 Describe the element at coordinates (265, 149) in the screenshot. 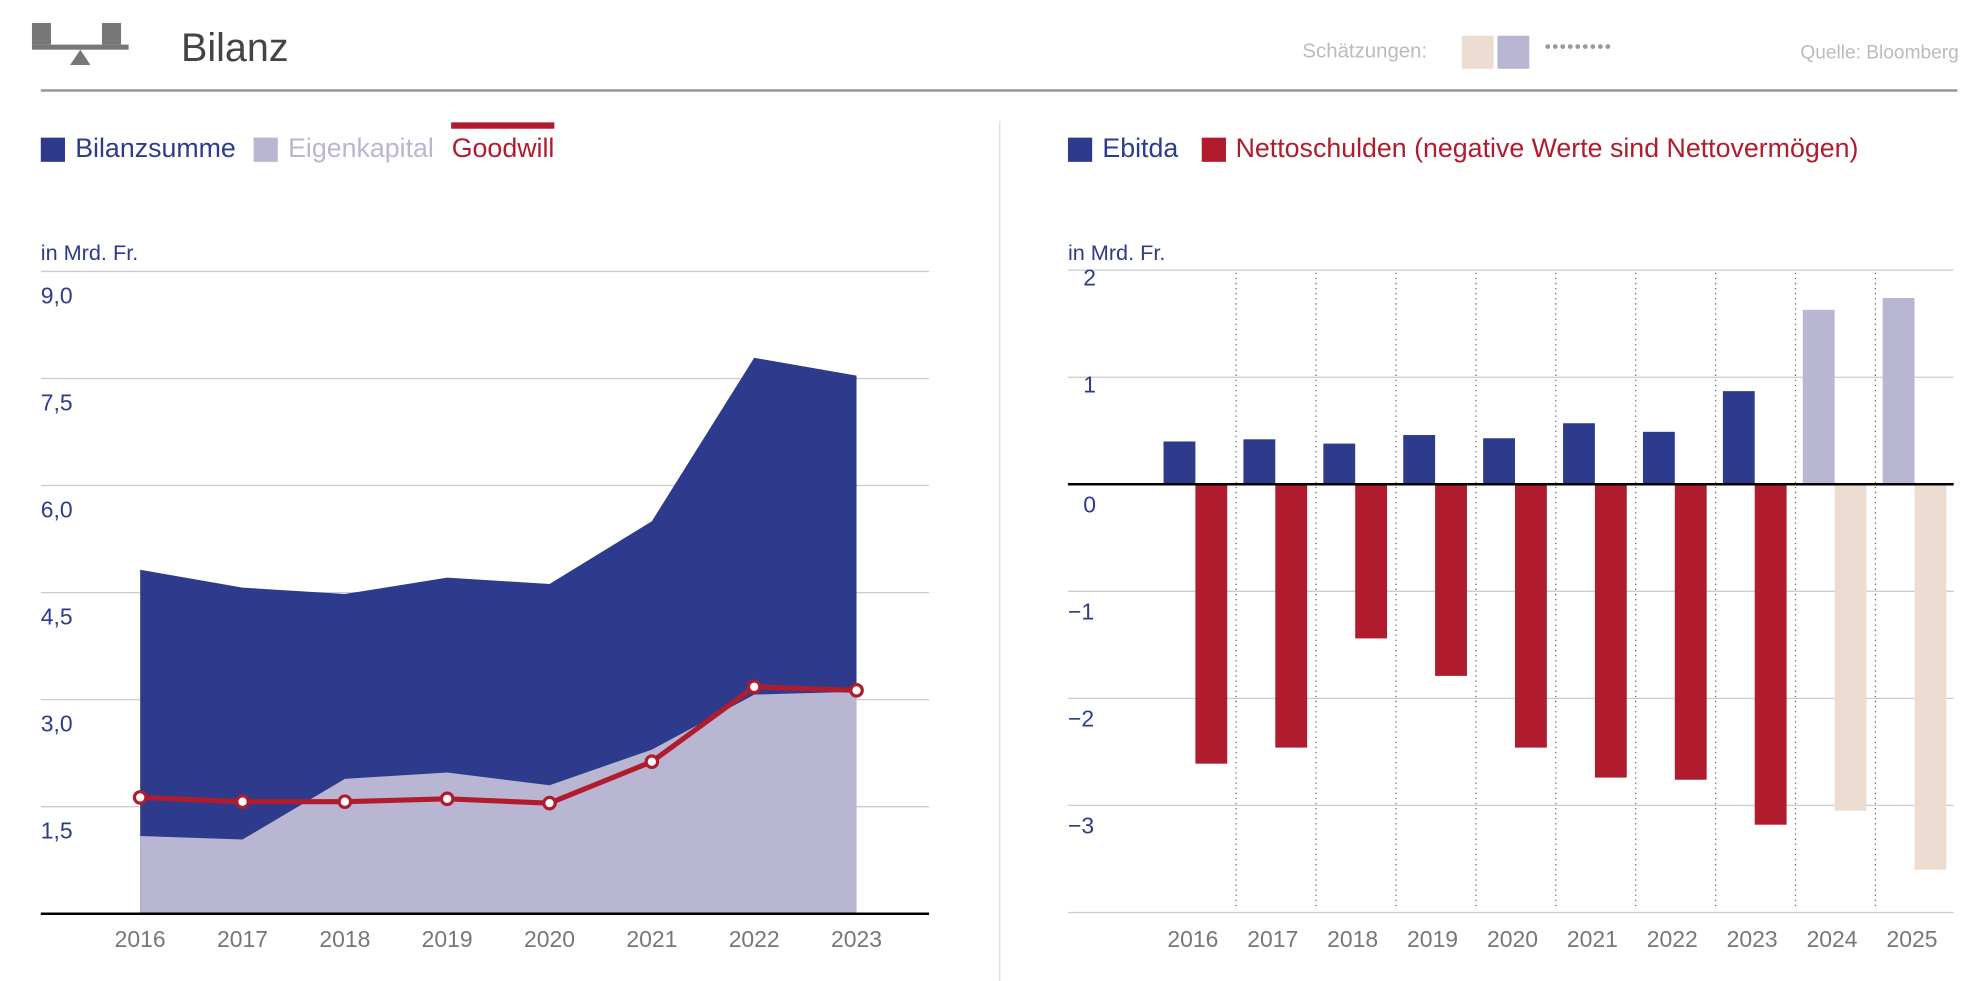

I see `legend-swatch-eigenkapital` at that location.